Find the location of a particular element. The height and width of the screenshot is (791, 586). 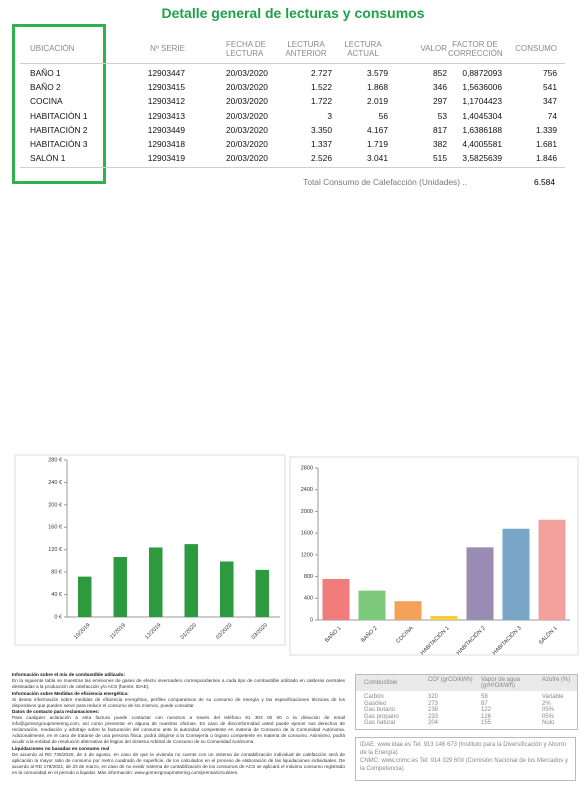

table-cell: 3,5825639 is located at coordinates (482, 158).